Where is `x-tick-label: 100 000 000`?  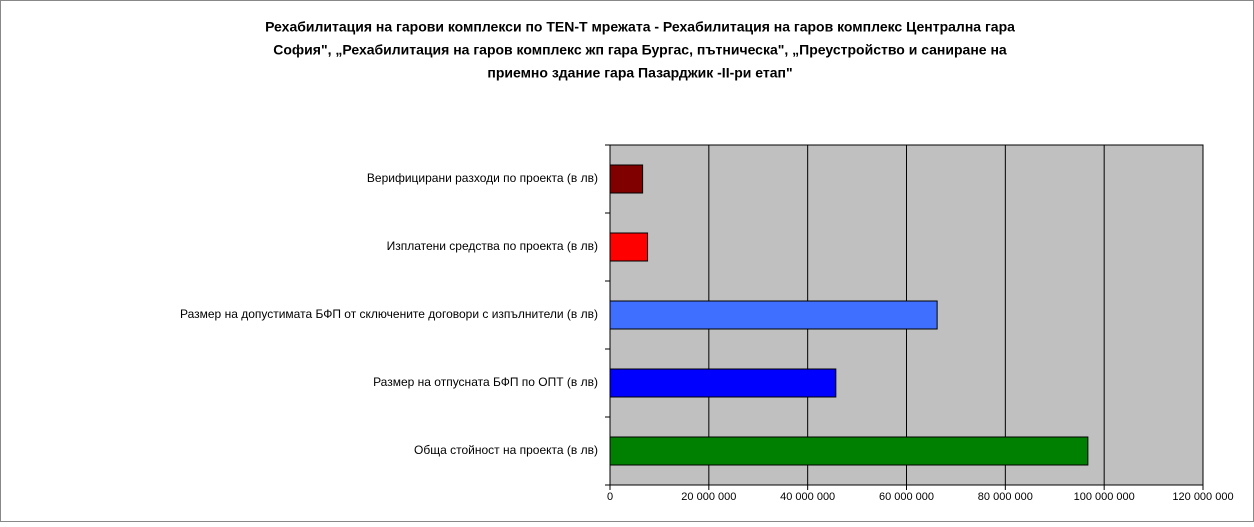
x-tick-label: 100 000 000 is located at coordinates (1104, 497).